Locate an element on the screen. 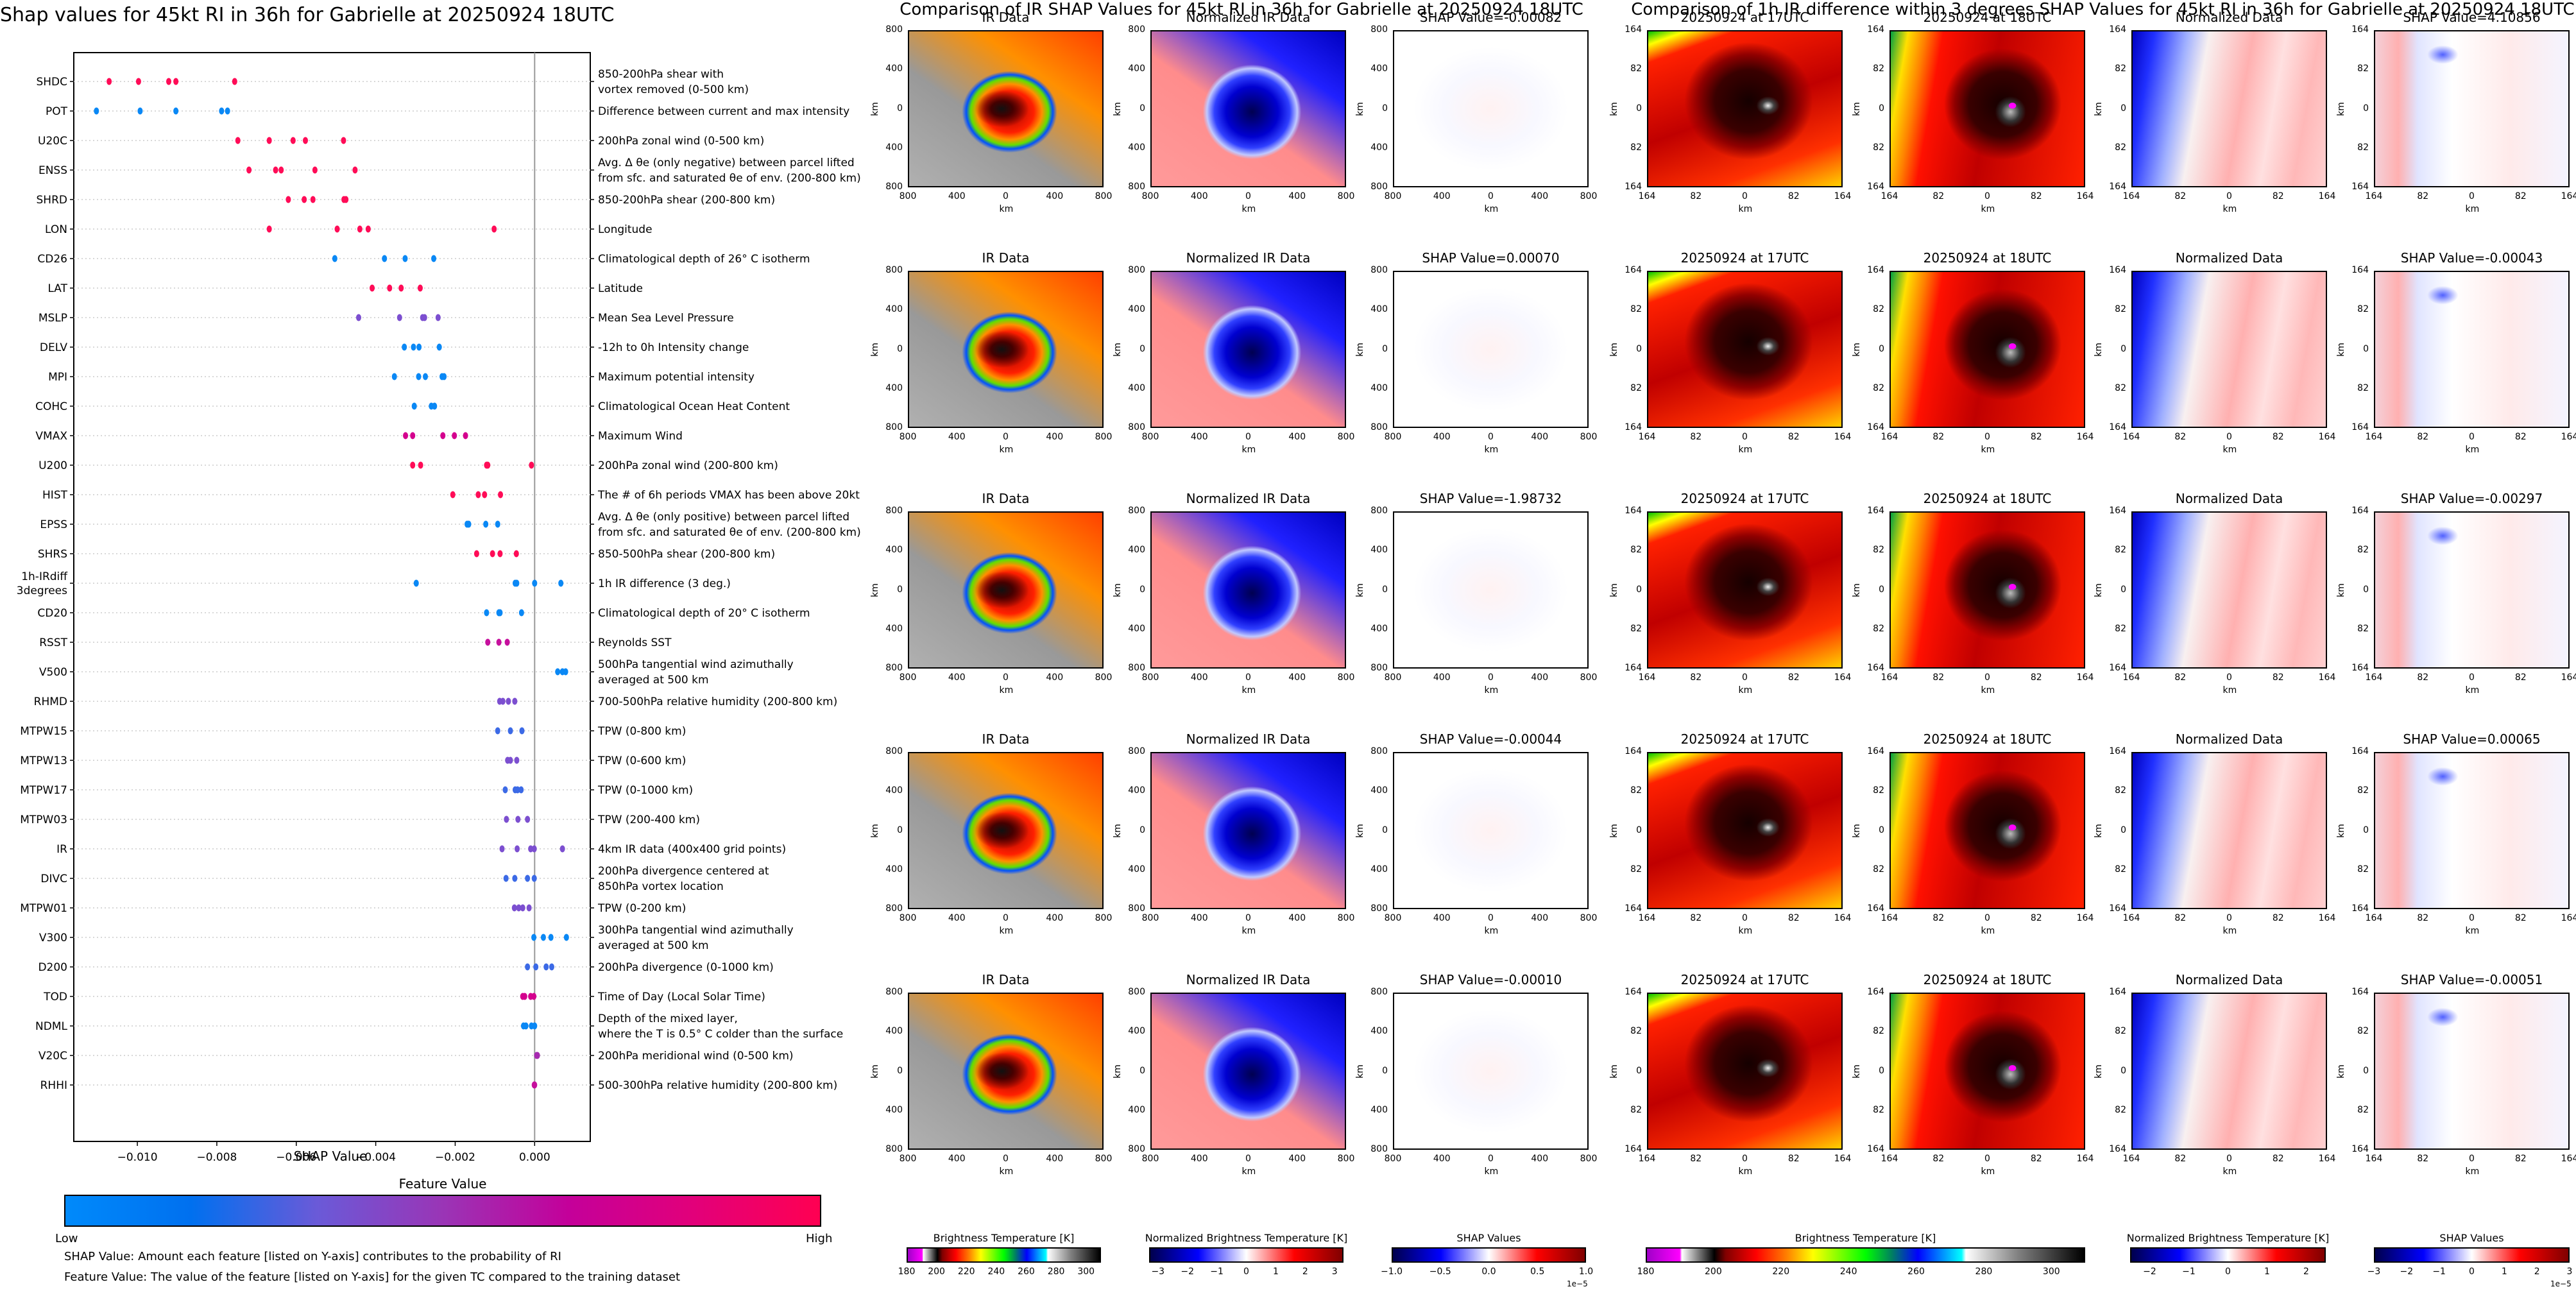  feature-label: HIST is located at coordinates (55, 495).